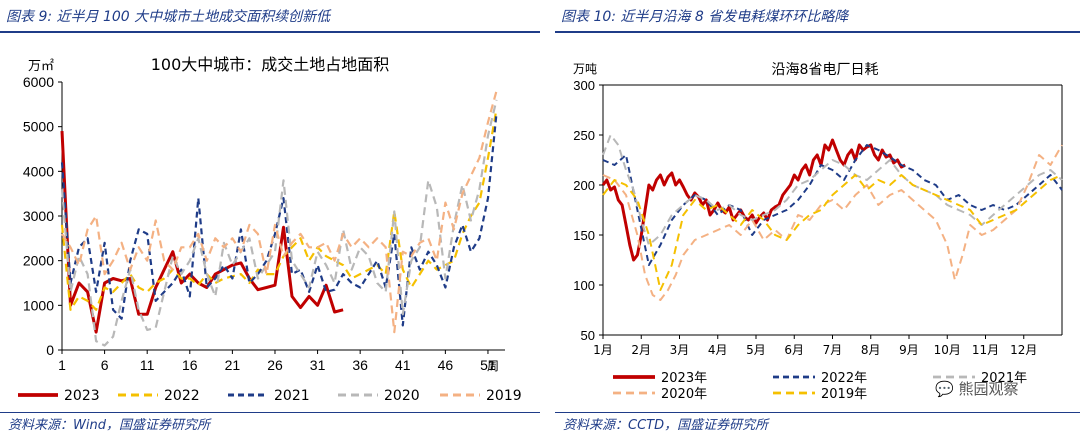 The image size is (1080, 440). What do you see at coordinates (584, 235) in the screenshot?
I see `y-tick-label: 150` at bounding box center [584, 235].